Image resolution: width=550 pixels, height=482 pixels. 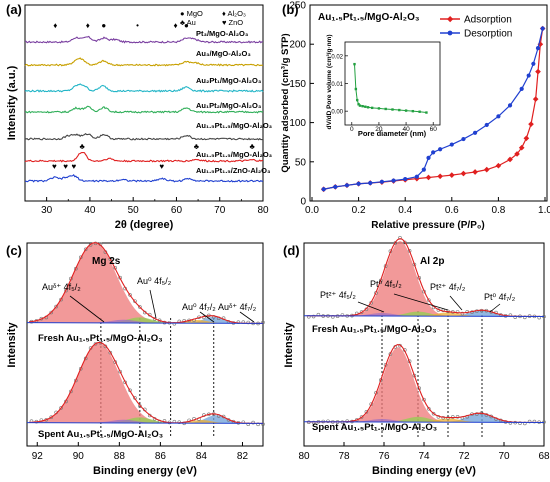 I want to click on panel-a-x-axis-label: 2θ (degree), so click(x=144, y=225).